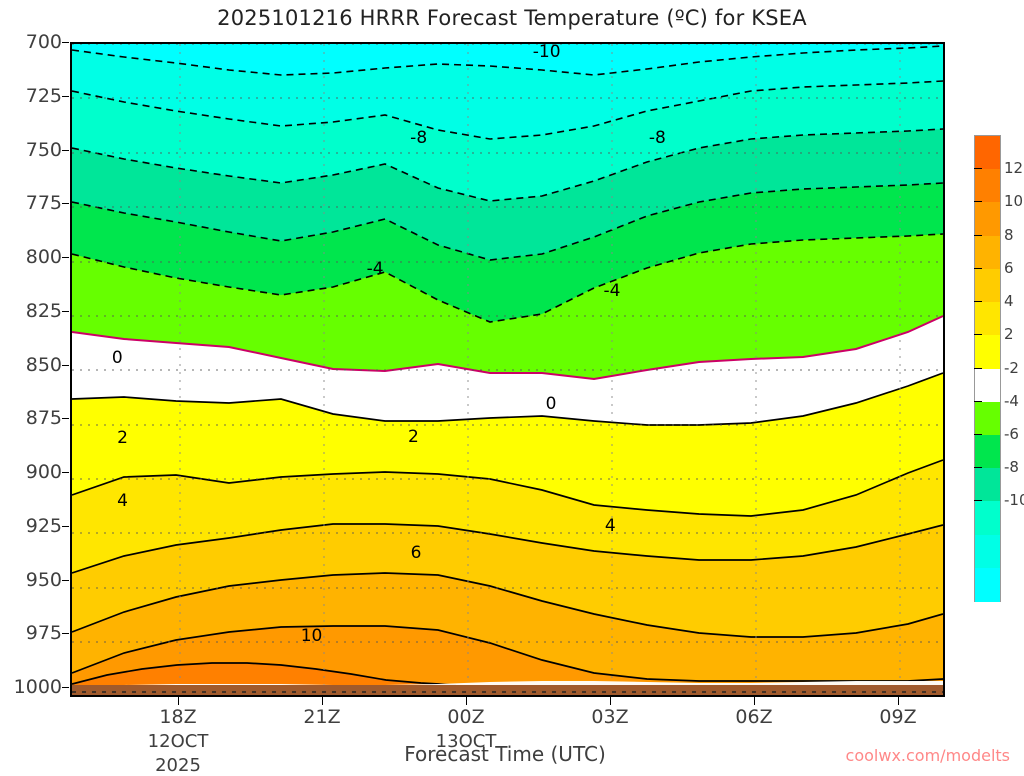  Describe the element at coordinates (322, 717) in the screenshot. I see `x-axis-label: 21Z` at that location.